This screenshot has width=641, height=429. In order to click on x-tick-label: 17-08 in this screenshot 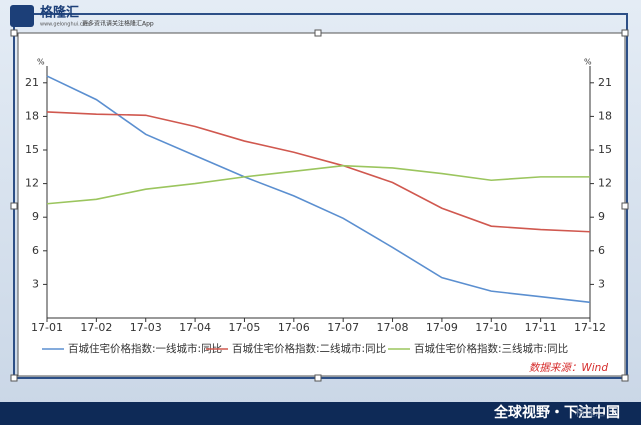, I will do `click(393, 327)`.